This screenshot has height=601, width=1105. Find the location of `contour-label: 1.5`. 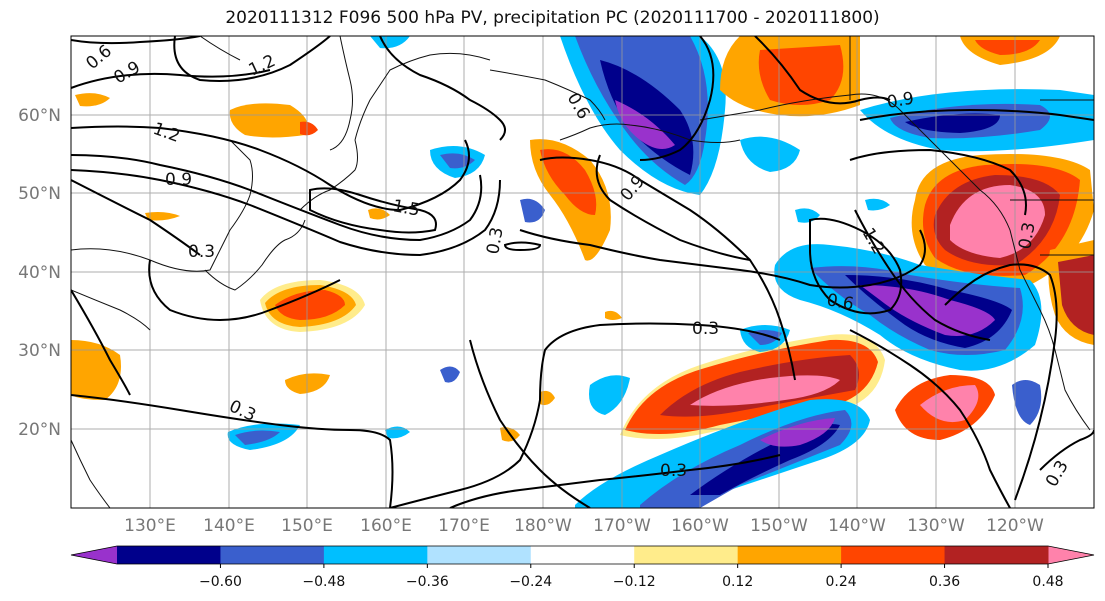

contour-label: 1.5 is located at coordinates (406, 208).